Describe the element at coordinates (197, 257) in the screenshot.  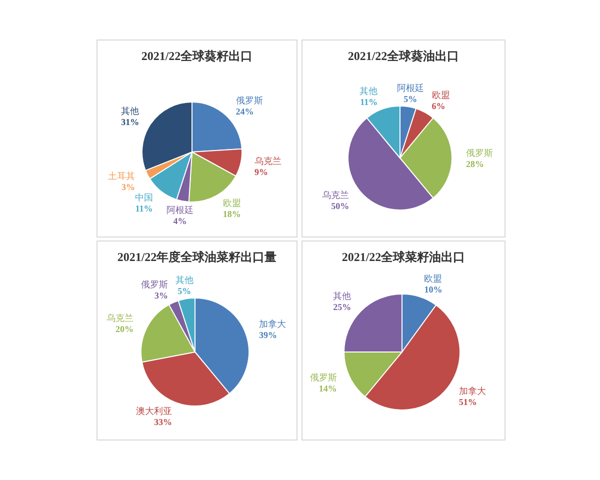
I see `chart-title: 2021/22年度全球油菜籽出口量` at that location.